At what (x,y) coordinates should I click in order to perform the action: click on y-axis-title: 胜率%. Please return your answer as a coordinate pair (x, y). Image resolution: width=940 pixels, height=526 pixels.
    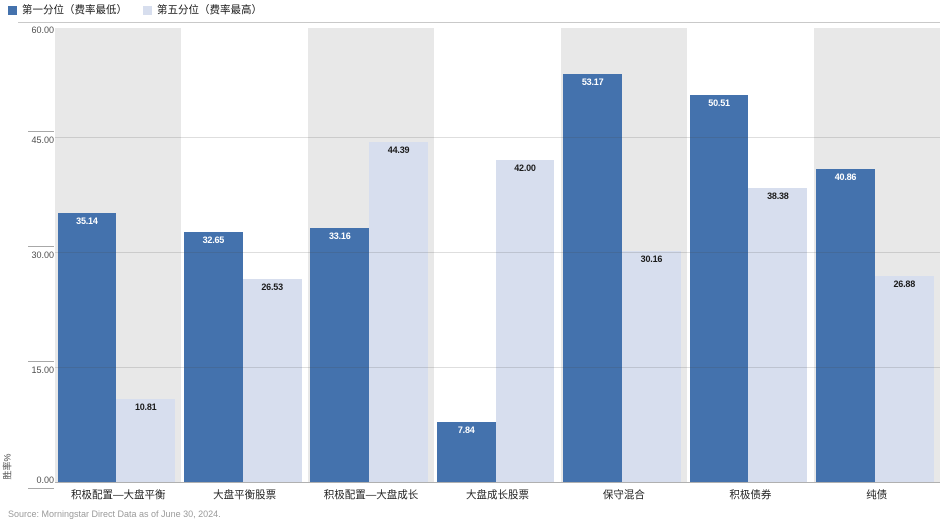
    Looking at the image, I should click on (7, 466).